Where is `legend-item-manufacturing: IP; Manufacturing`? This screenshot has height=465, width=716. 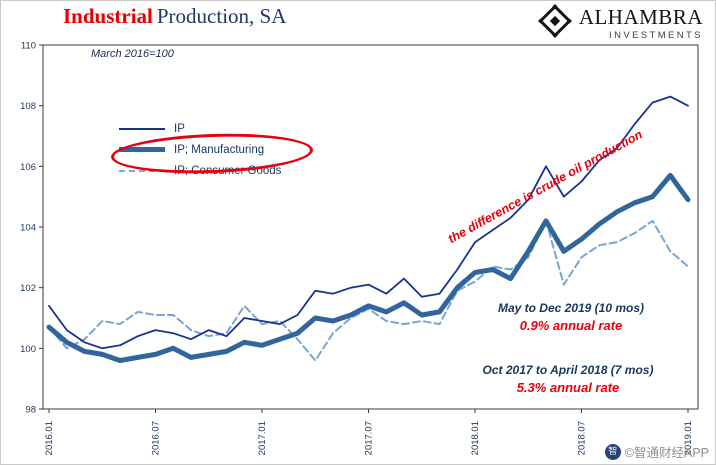
legend-item-manufacturing: IP; Manufacturing is located at coordinates (200, 149).